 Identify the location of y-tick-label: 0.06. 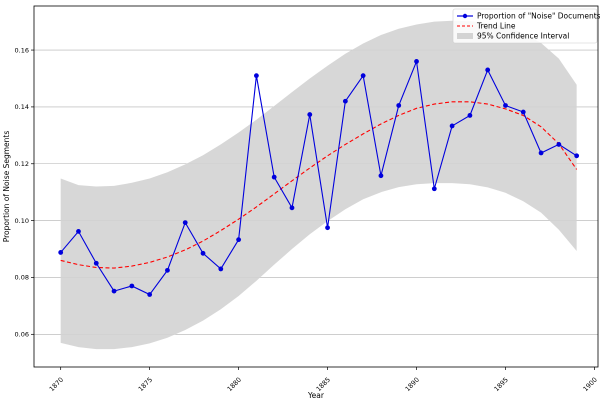
(22, 335).